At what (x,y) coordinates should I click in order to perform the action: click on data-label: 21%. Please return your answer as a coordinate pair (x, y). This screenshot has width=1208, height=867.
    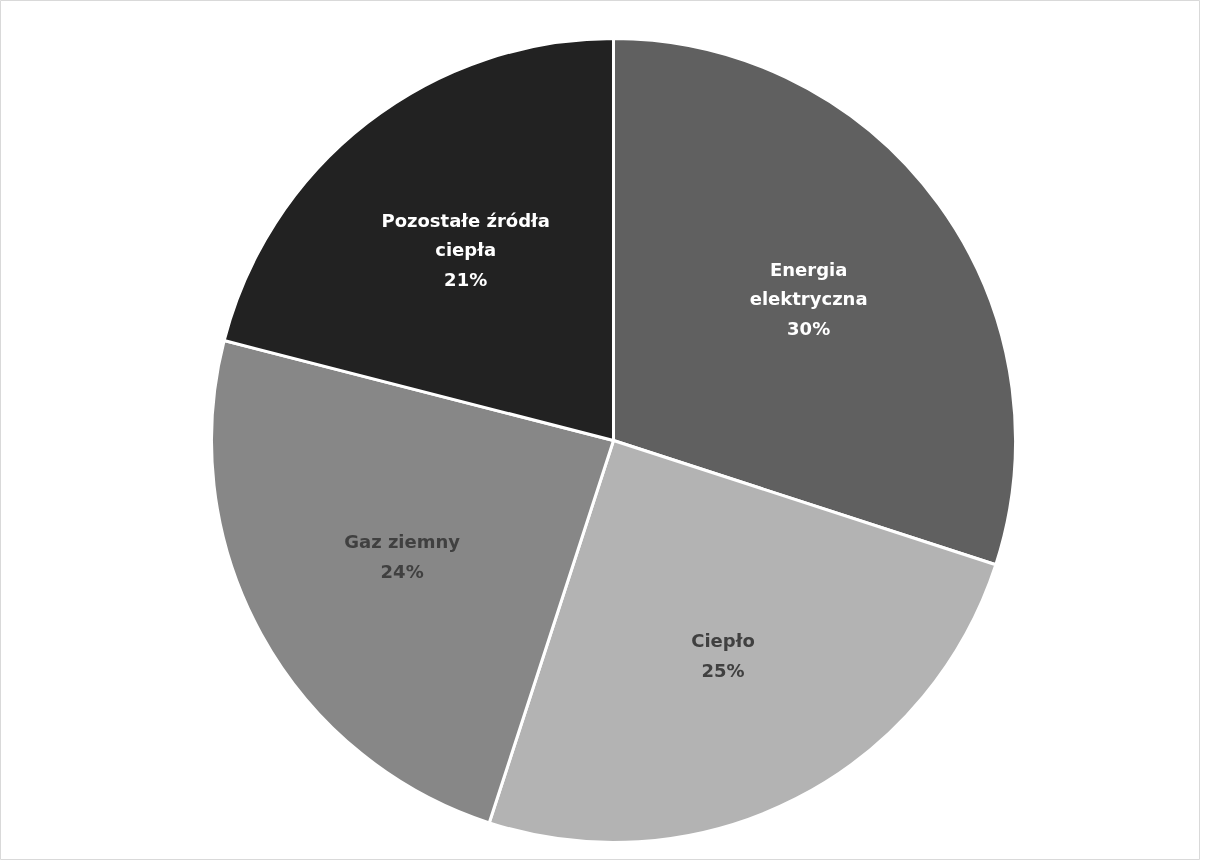
    Looking at the image, I should click on (466, 279).